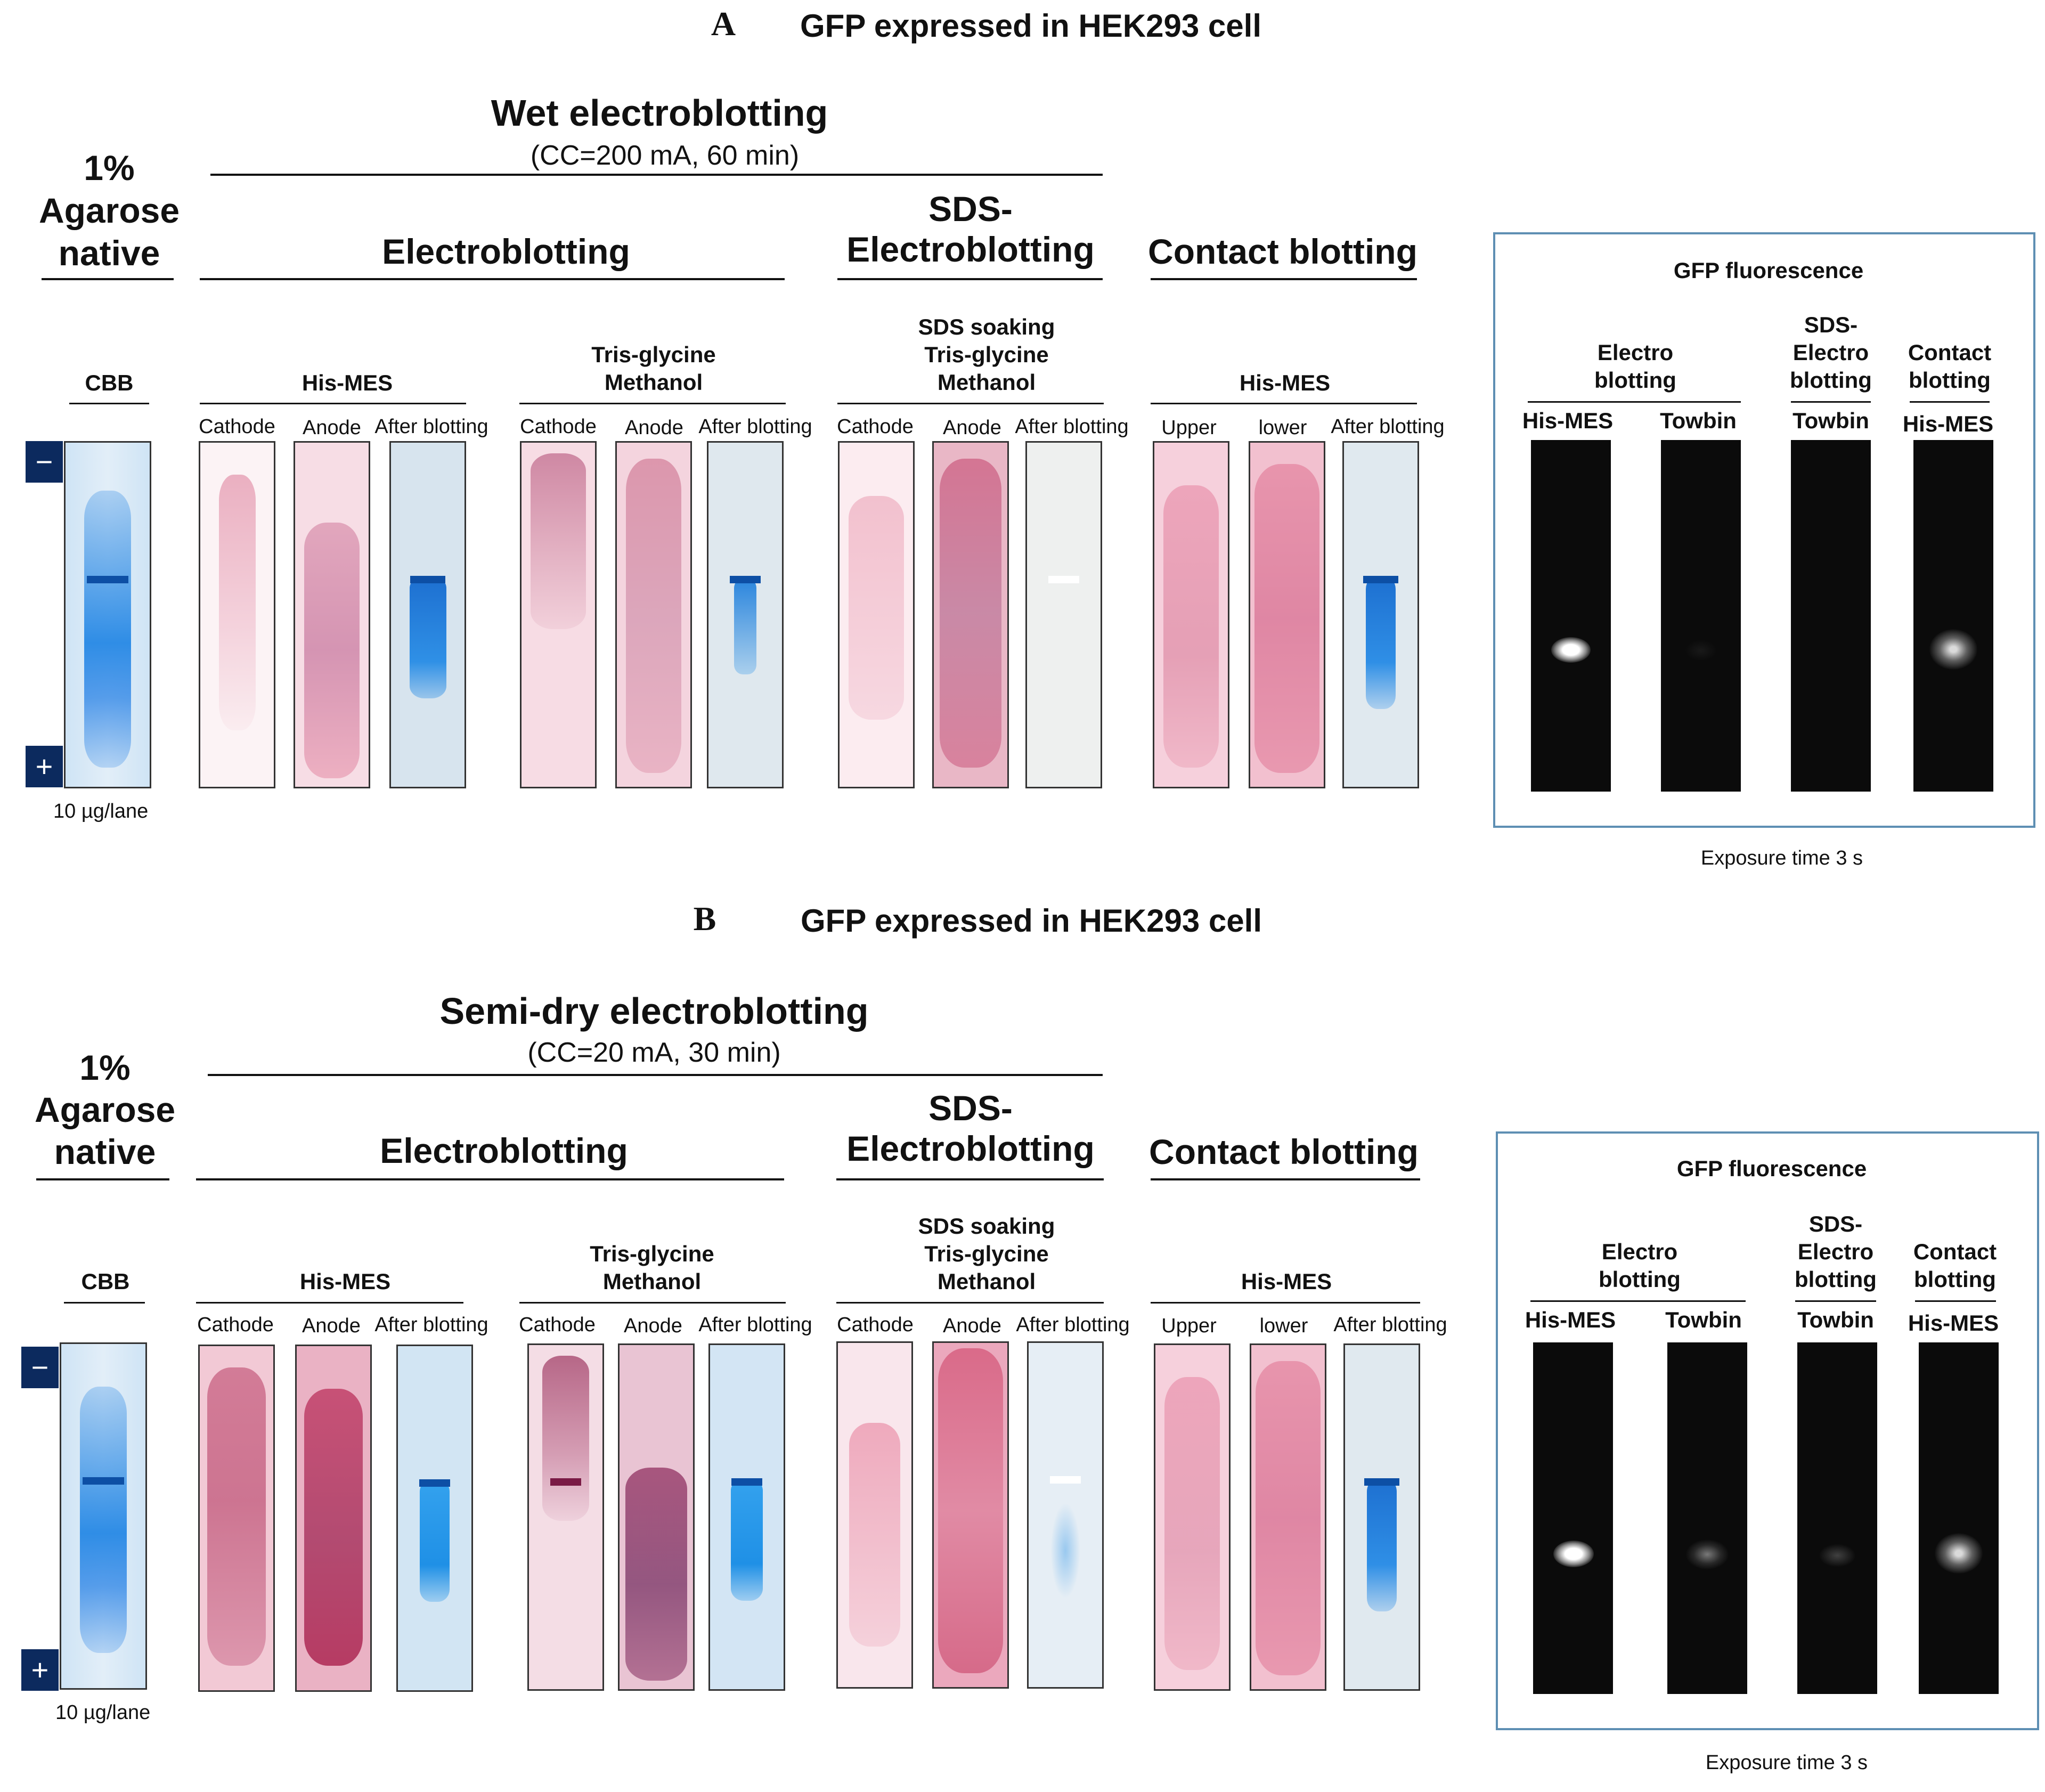  Describe the element at coordinates (1835, 1223) in the screenshot. I see `fl-sds-line1: SDS-` at that location.